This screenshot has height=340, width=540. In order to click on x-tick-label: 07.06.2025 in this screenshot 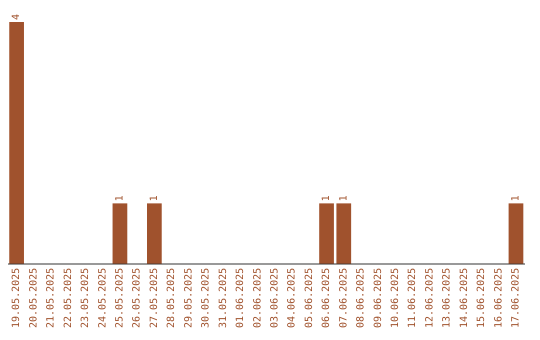, I will do `click(344, 298)`.